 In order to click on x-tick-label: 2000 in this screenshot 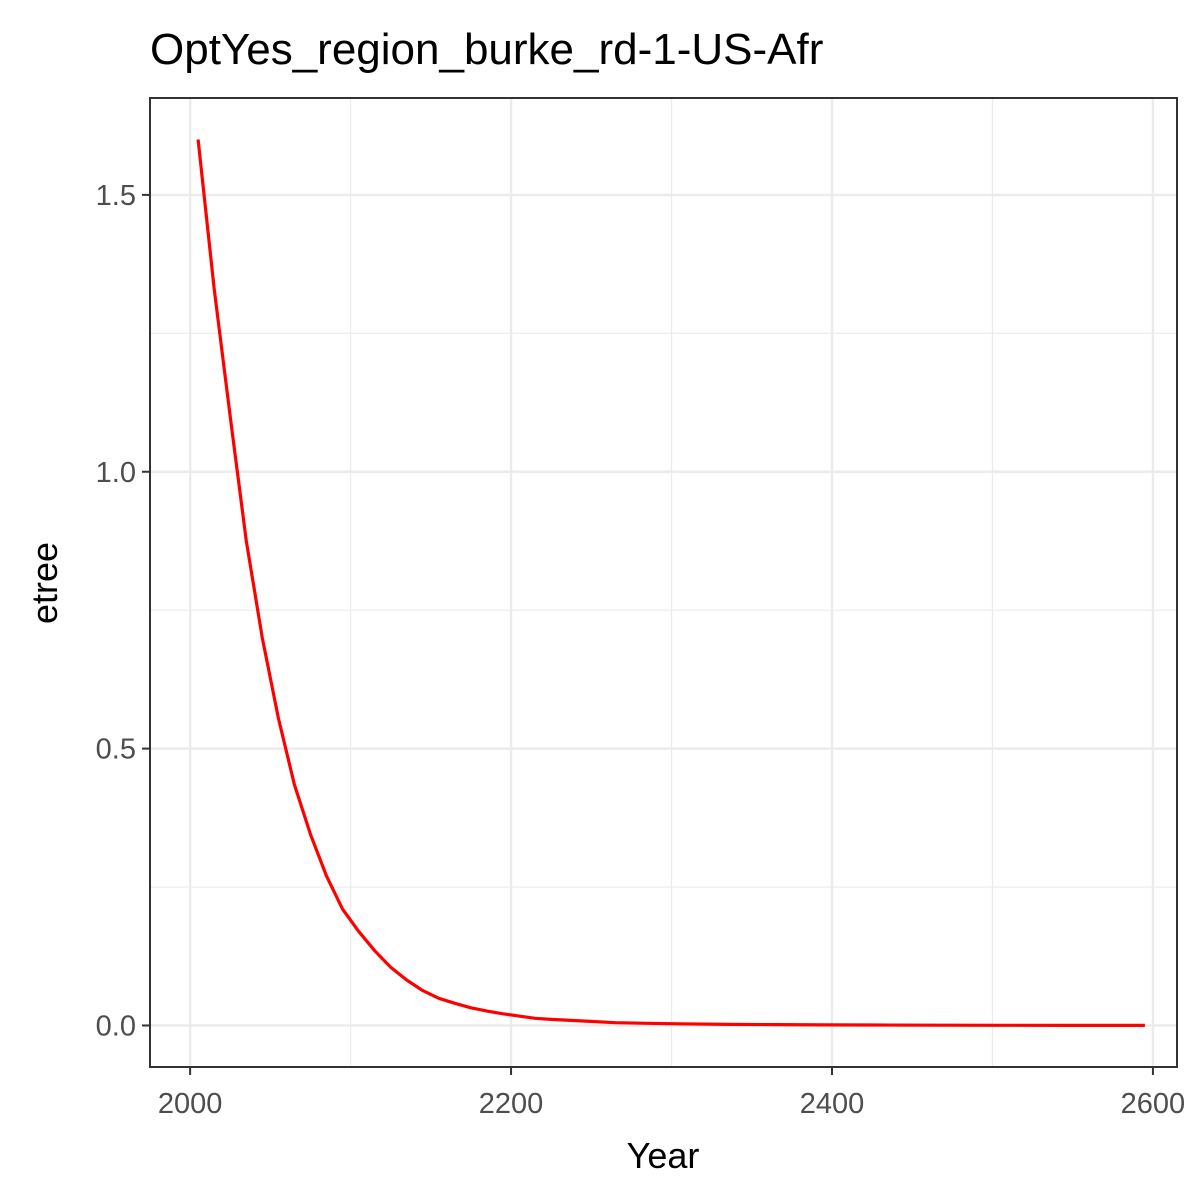, I will do `click(190, 1104)`.